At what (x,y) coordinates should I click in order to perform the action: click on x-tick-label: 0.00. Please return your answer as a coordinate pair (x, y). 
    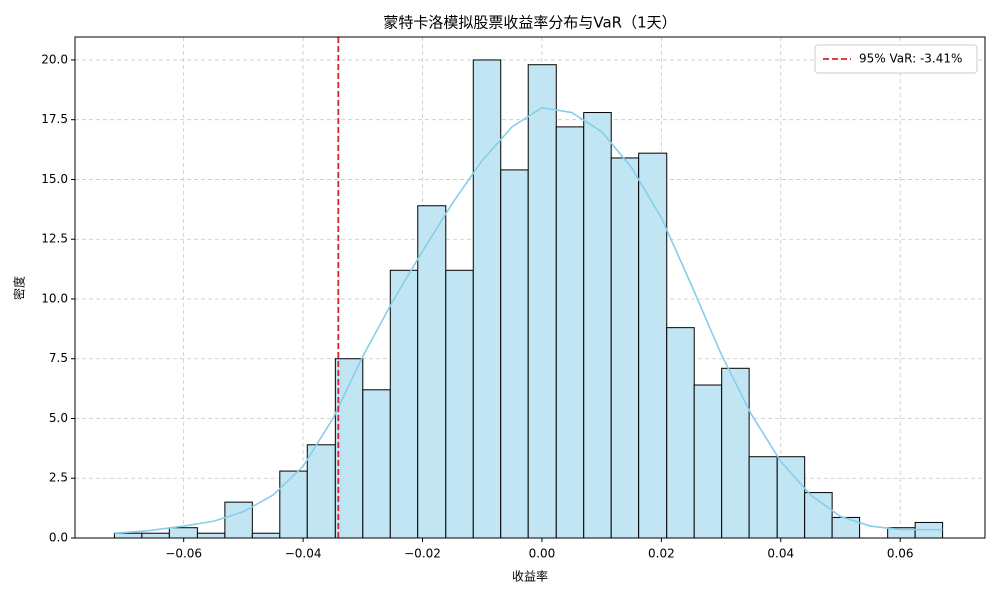
    Looking at the image, I should click on (542, 554).